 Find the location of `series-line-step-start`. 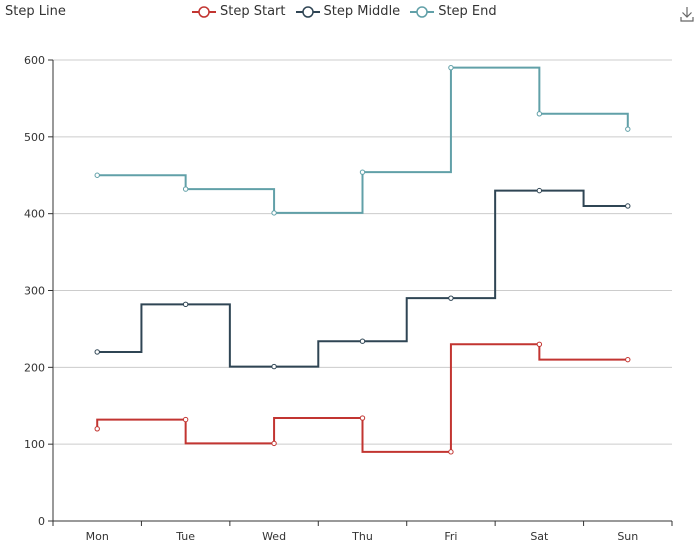

series-line-step-start is located at coordinates (362, 398).